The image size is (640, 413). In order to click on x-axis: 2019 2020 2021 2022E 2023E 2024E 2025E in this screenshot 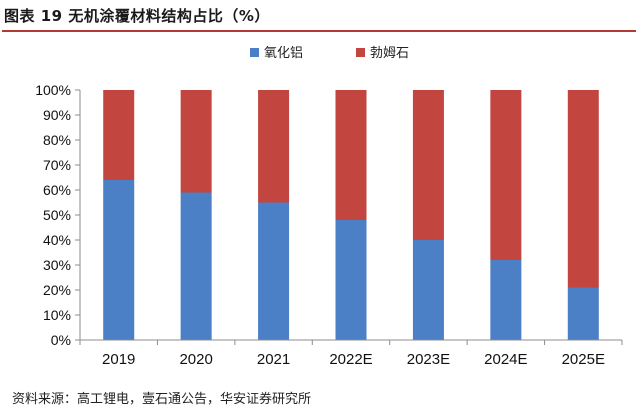, I will do `click(351, 353)`.